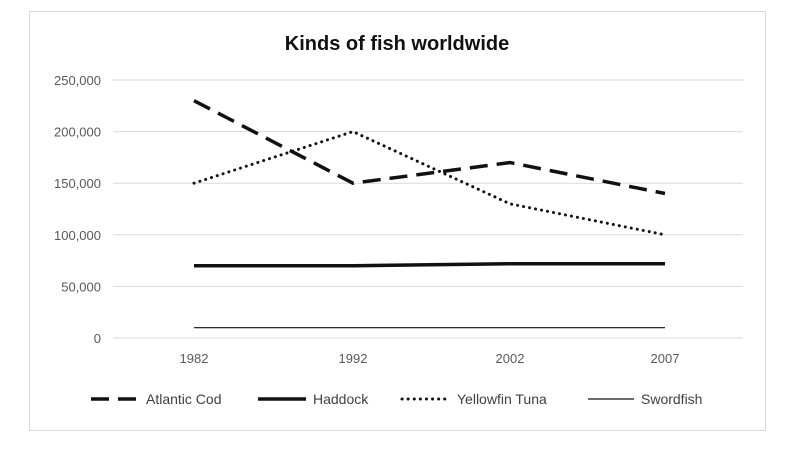 This screenshot has width=792, height=462. I want to click on x-axis-tick-labels: 1982 1992 2002 2007, so click(430, 358).